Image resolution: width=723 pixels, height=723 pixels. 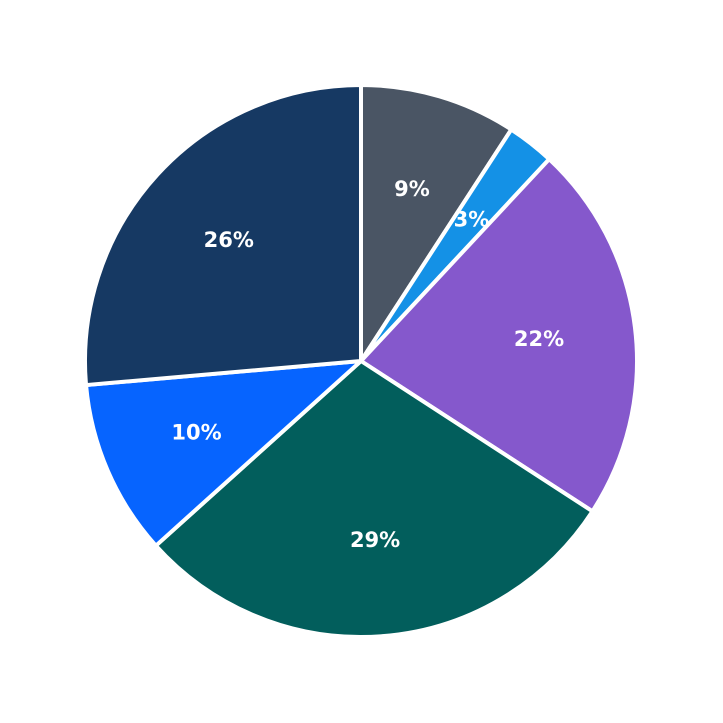 What do you see at coordinates (539, 339) in the screenshot?
I see `slice-label: 22%` at bounding box center [539, 339].